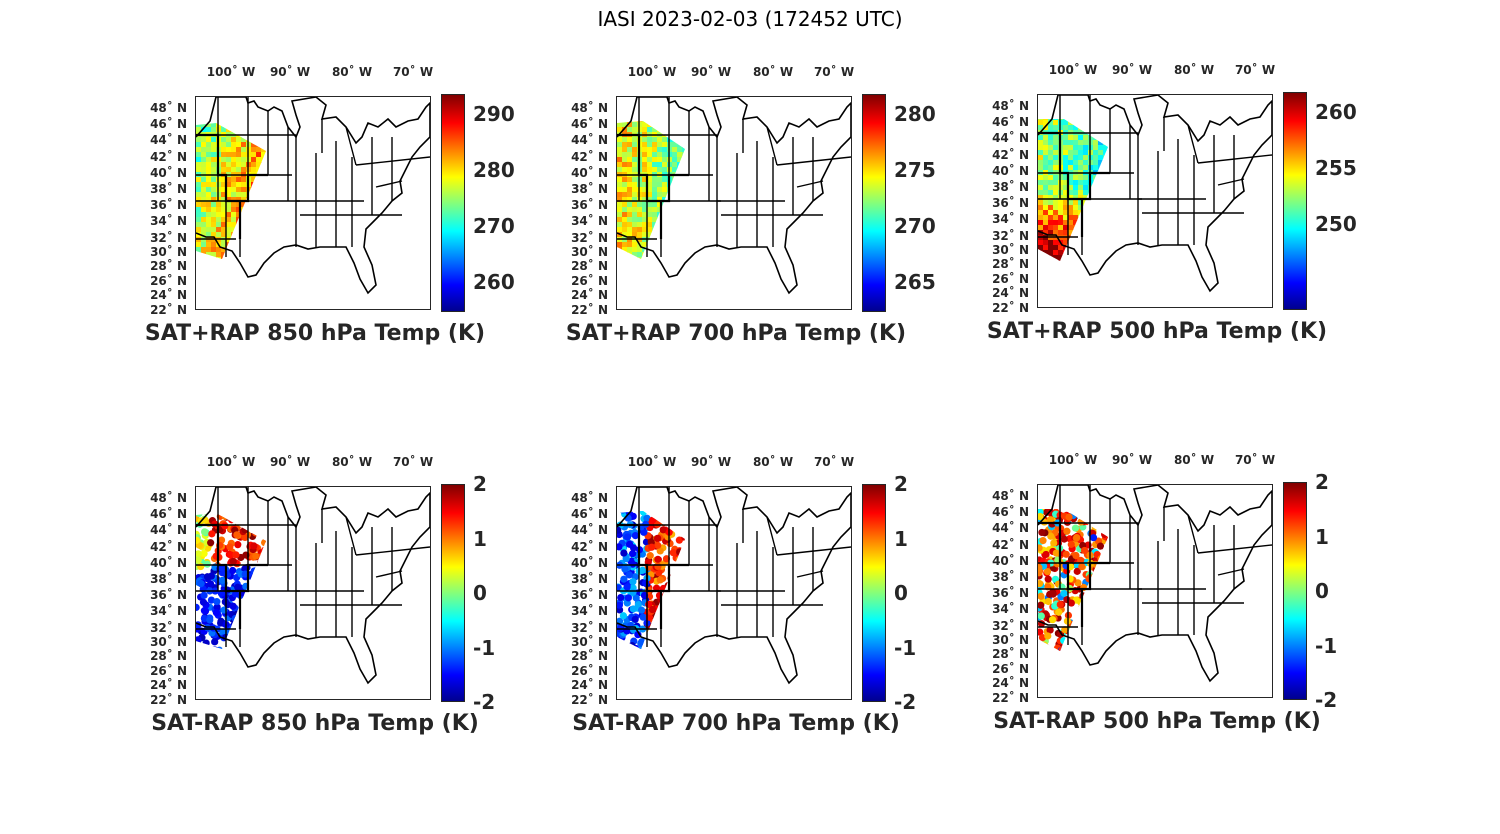  Describe the element at coordinates (905, 702) in the screenshot. I see `colorbar-tick-label: -2` at that location.